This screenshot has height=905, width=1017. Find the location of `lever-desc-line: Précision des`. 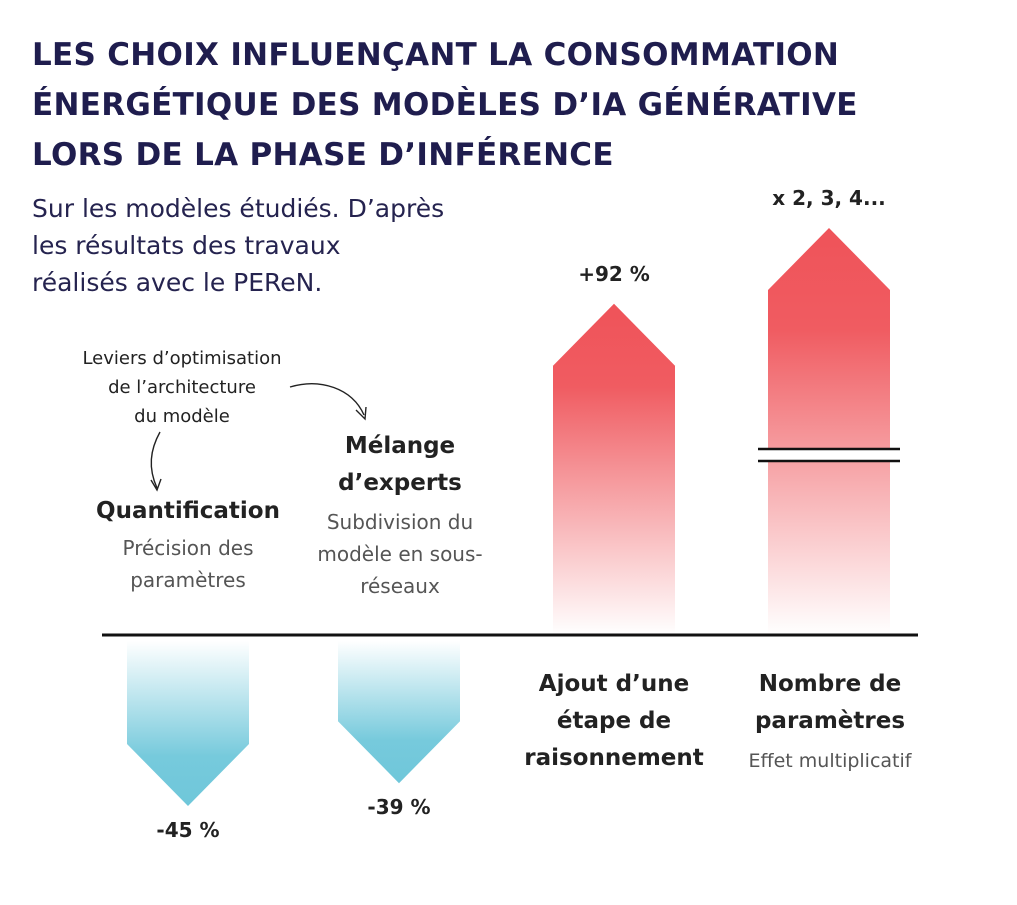

lever-desc-line: Précision des is located at coordinates (188, 548).